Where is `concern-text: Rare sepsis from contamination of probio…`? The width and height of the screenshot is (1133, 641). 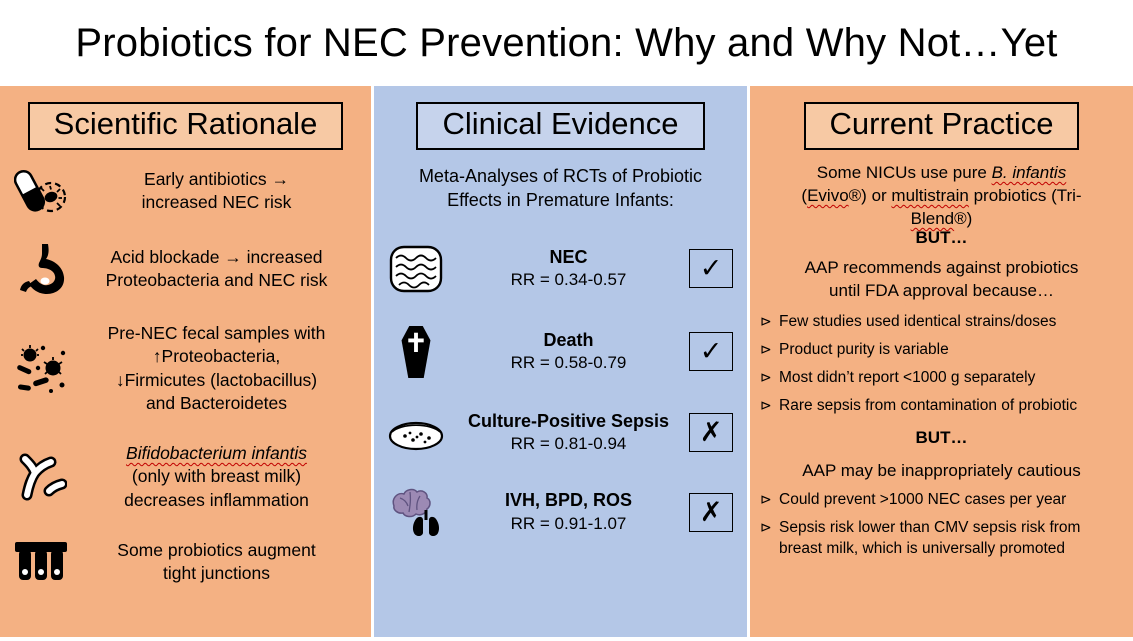
concern-text: Rare sepsis from contamination of probio… is located at coordinates (928, 406).